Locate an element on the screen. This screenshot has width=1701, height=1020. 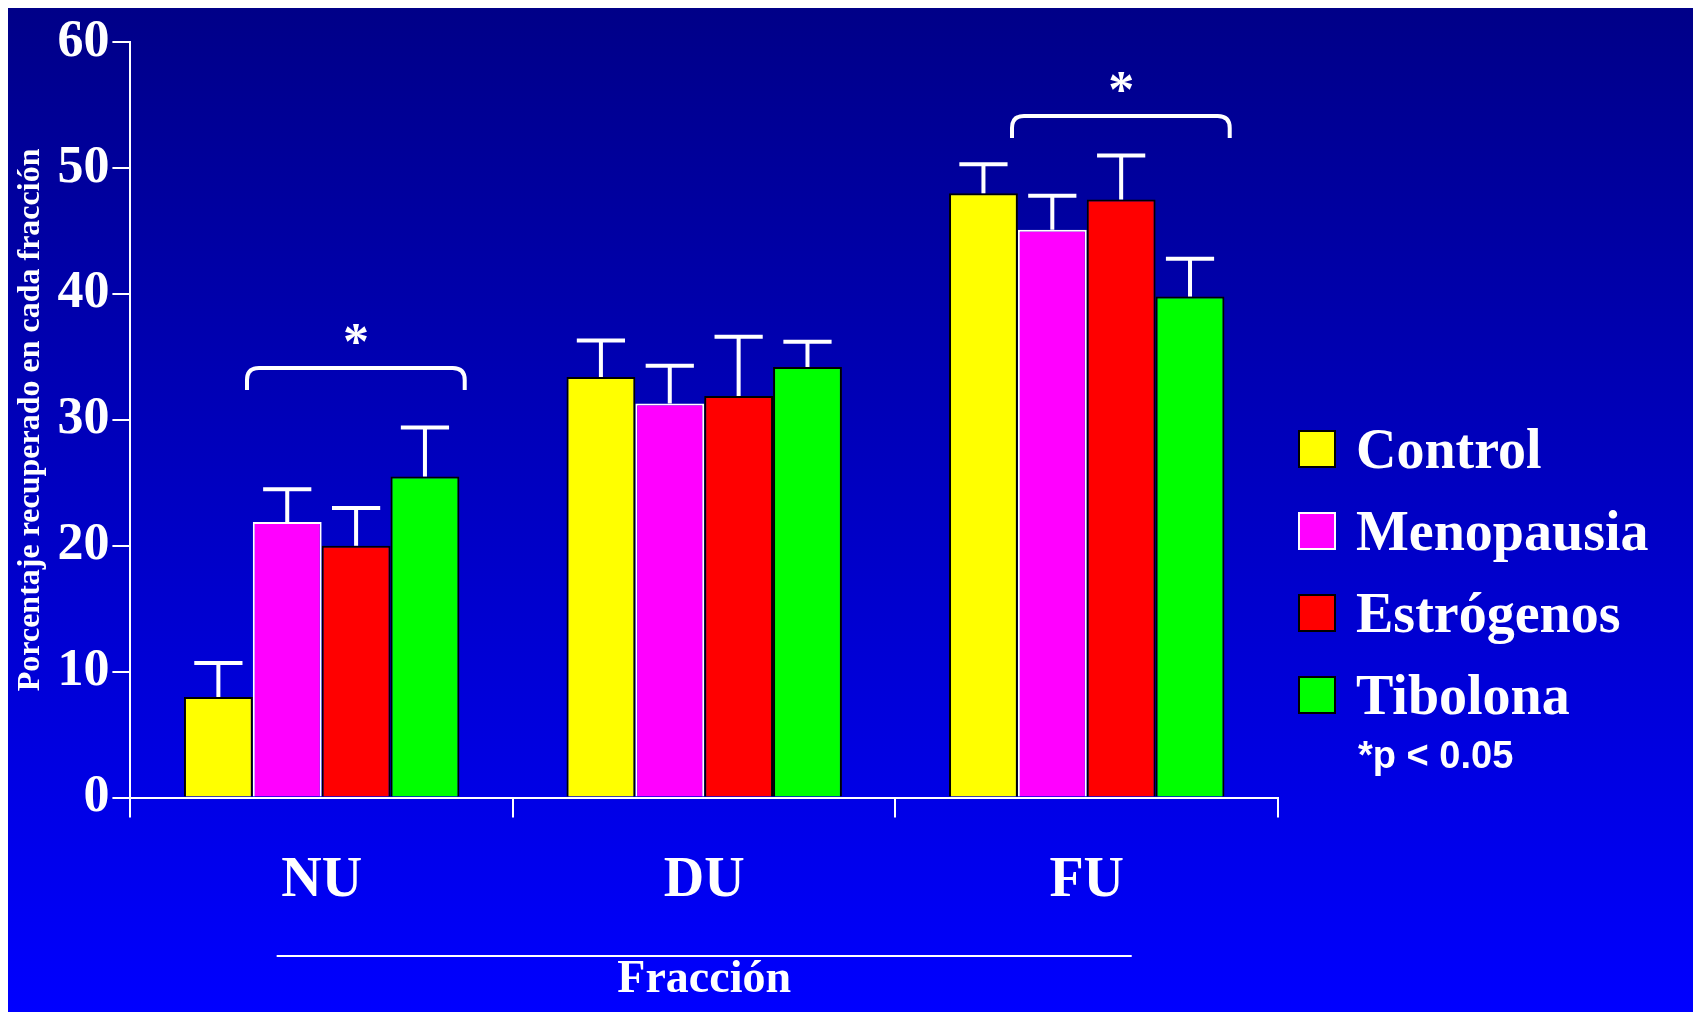
y-axis-title: Porcentaje recuperado en cada fracción is located at coordinates (28, 420).